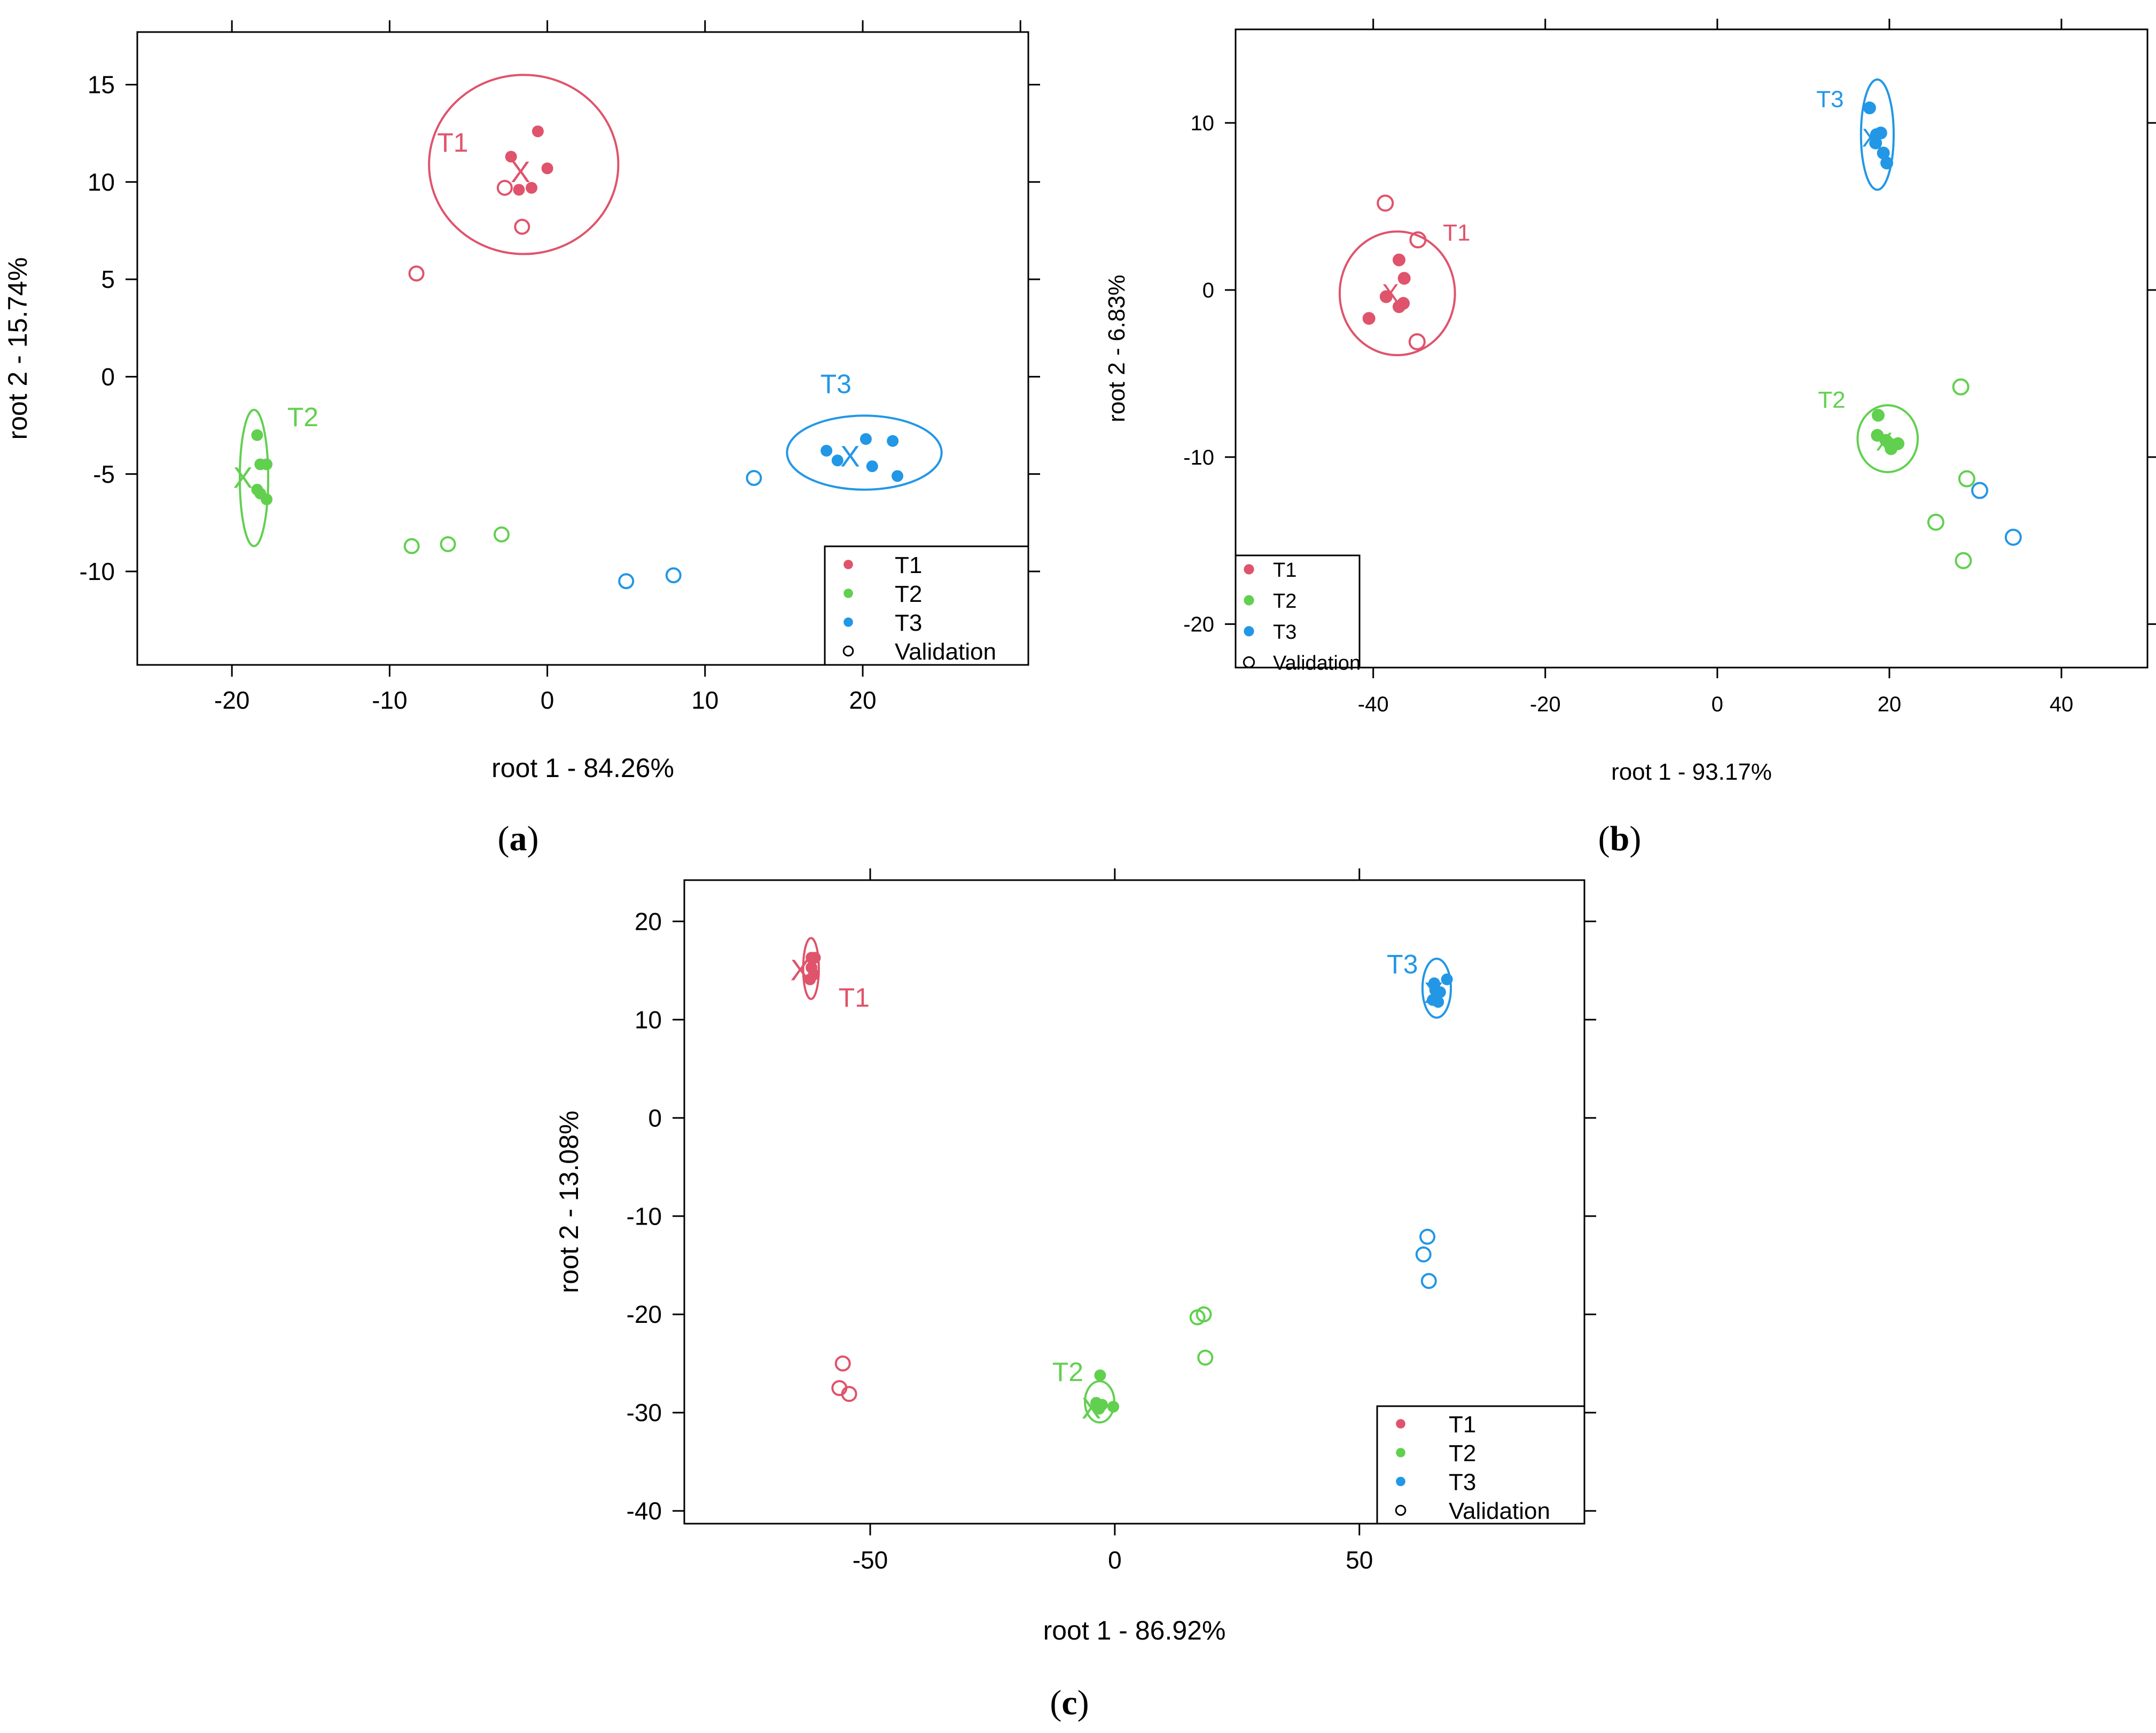  I want to click on panel-b-x-tick-label: -40, so click(1373, 704).